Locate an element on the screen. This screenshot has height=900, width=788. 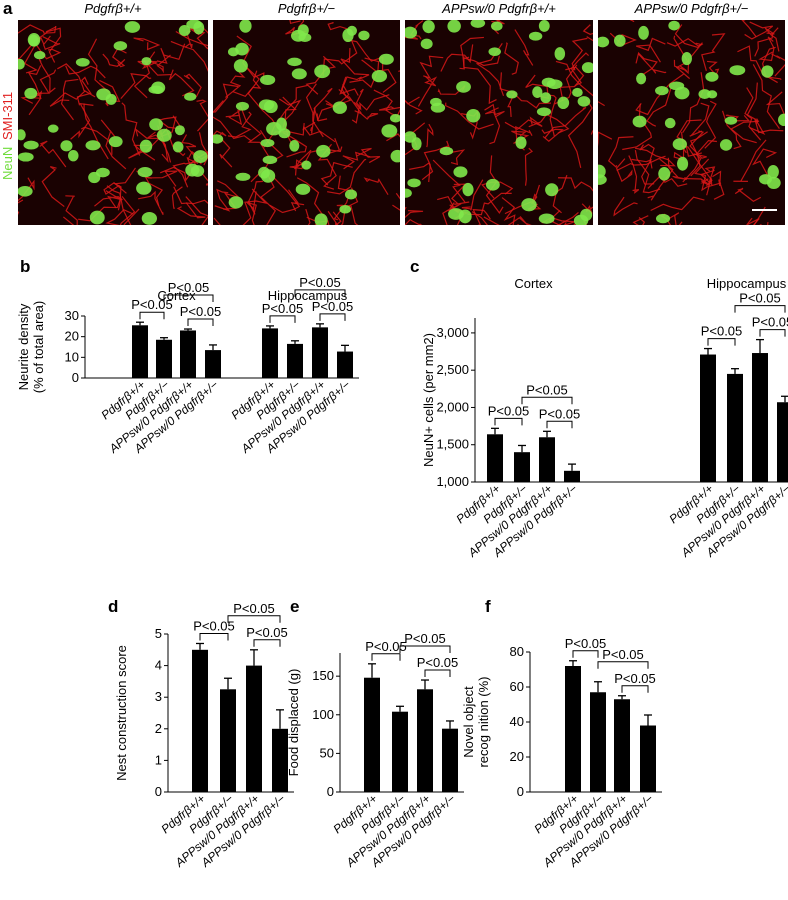
y-tick-label: 40 is located at coordinates (517, 721).